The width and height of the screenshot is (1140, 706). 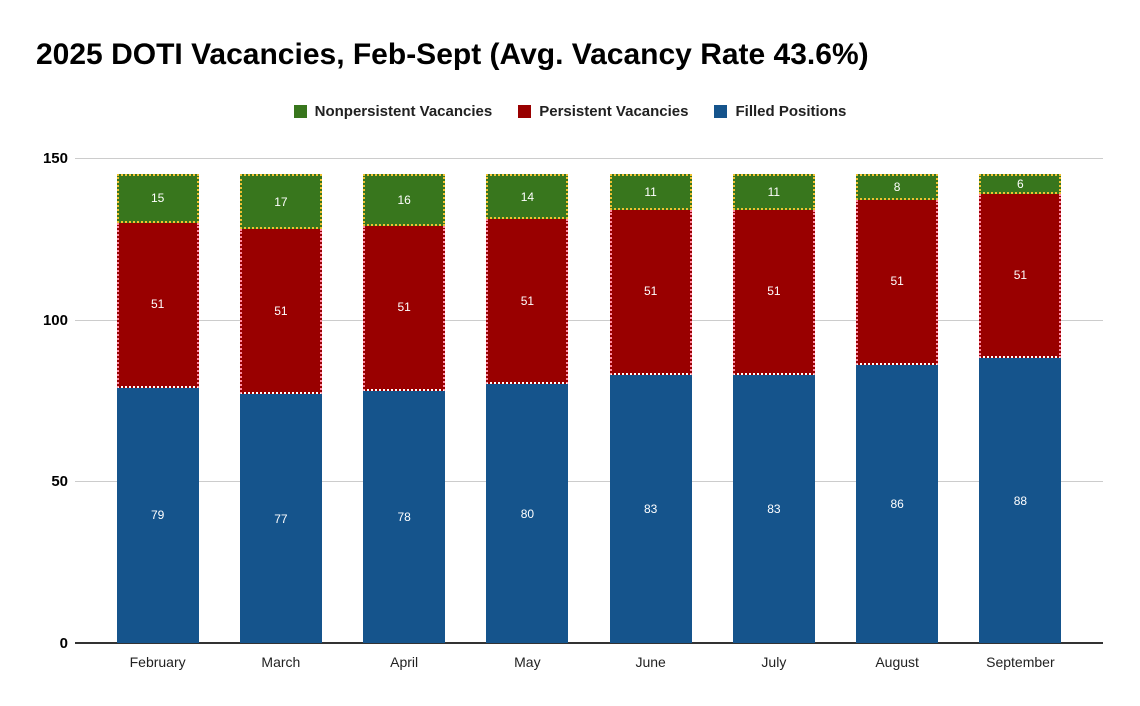 I want to click on segment-nonpersistent-vacancies: 17, so click(x=280, y=202).